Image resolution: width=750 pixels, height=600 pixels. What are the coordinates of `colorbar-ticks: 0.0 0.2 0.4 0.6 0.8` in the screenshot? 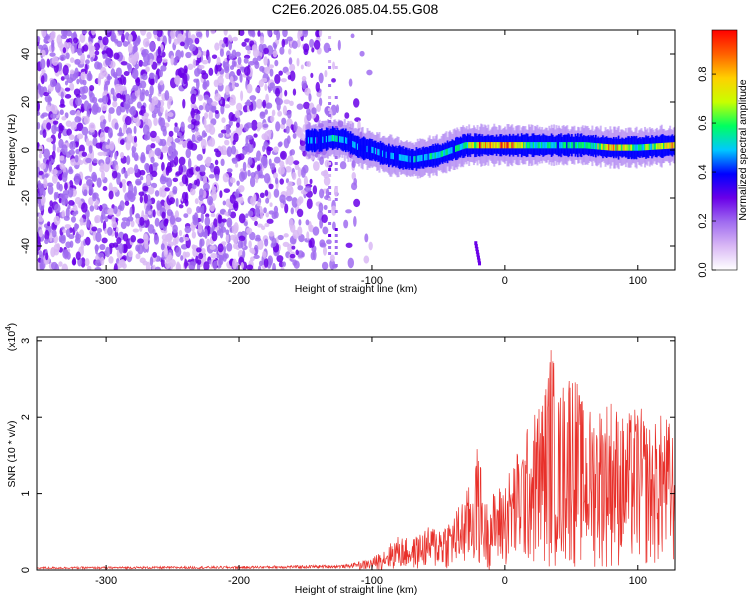 It's located at (706, 172).